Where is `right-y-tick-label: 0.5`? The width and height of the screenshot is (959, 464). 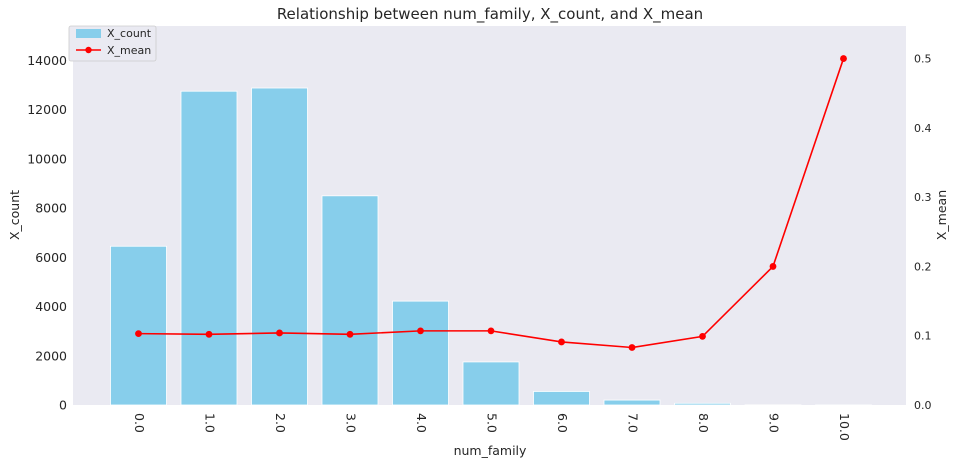
right-y-tick-label: 0.5 is located at coordinates (923, 59).